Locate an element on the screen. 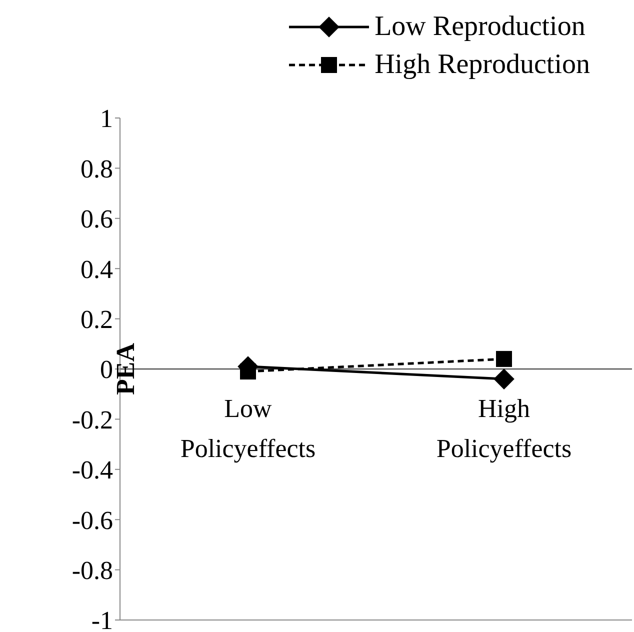 This screenshot has height=632, width=634. x-tick-label: Low Policyeffects is located at coordinates (248, 428).